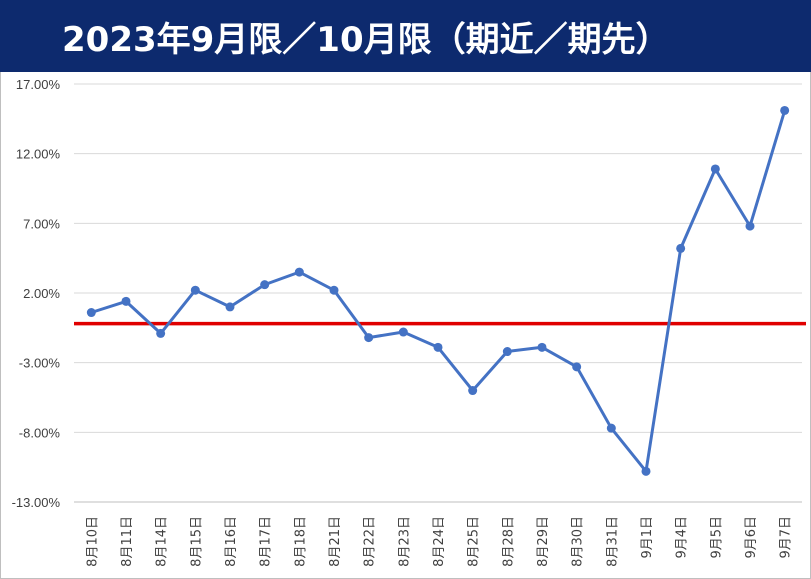 This screenshot has width=811, height=579. Describe the element at coordinates (751, 537) in the screenshot. I see `x-tick-label: 9月6日` at that location.